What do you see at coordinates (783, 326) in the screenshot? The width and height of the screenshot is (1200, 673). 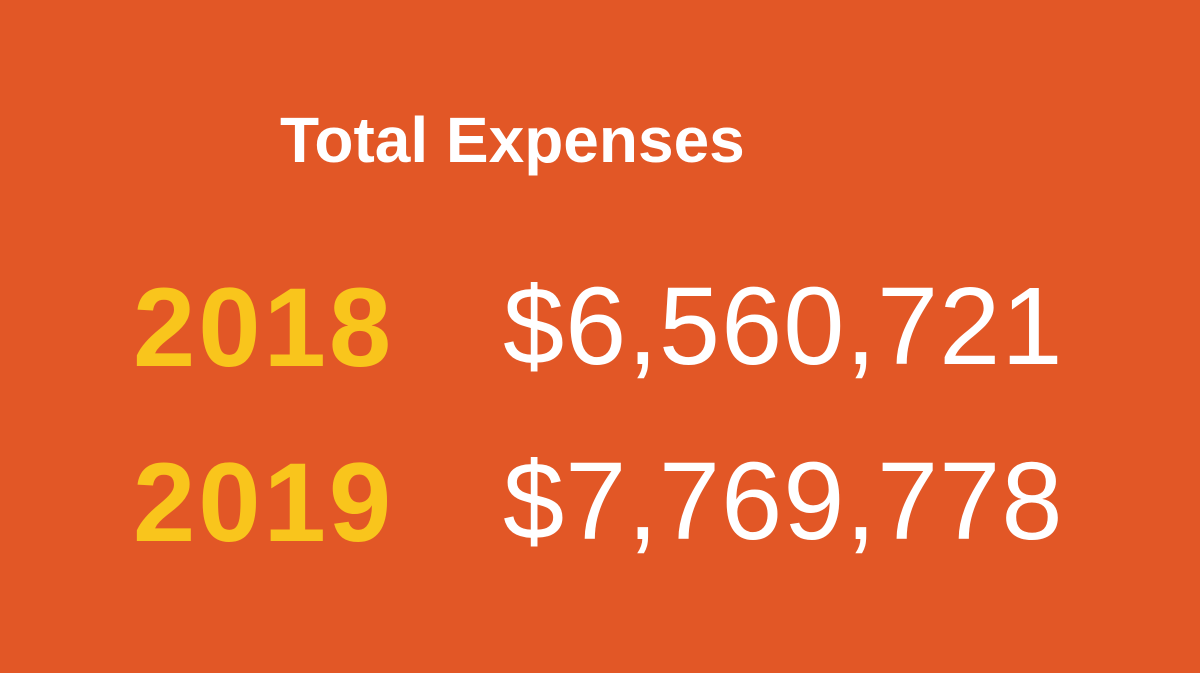 I see `amount: $6,560,721` at bounding box center [783, 326].